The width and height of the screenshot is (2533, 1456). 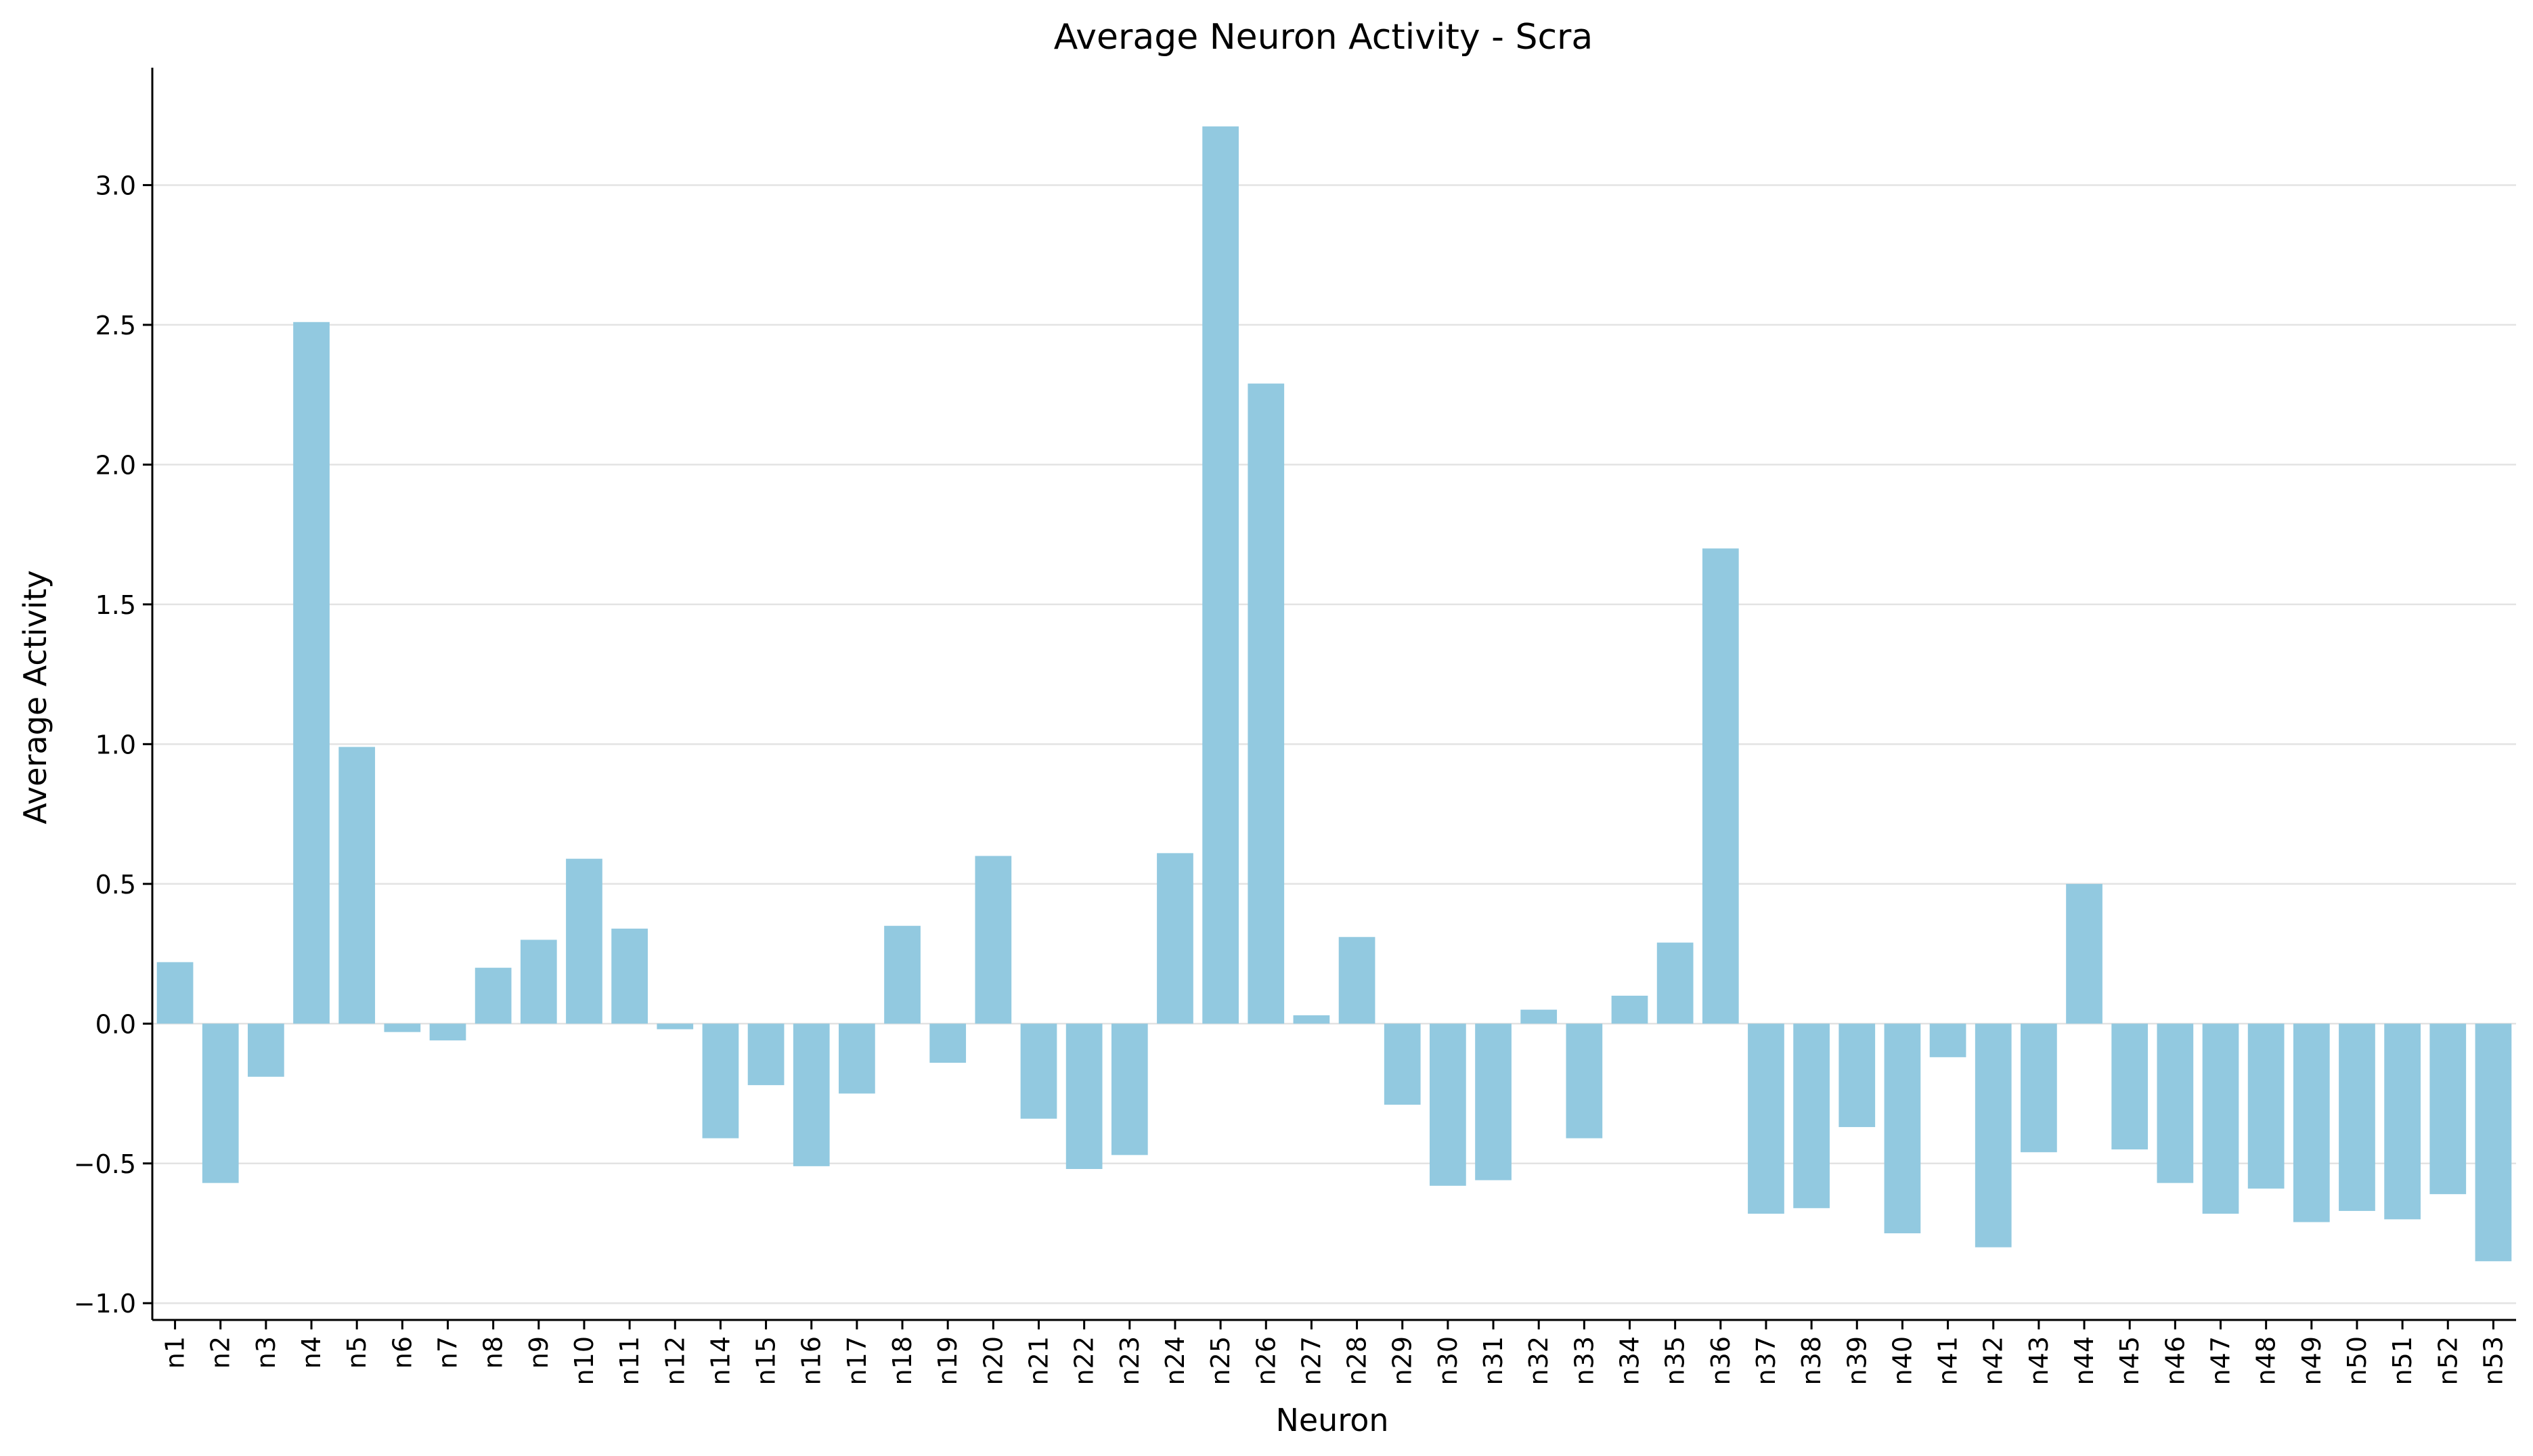 What do you see at coordinates (115, 465) in the screenshot?
I see `y-tick-label: 2.0` at bounding box center [115, 465].